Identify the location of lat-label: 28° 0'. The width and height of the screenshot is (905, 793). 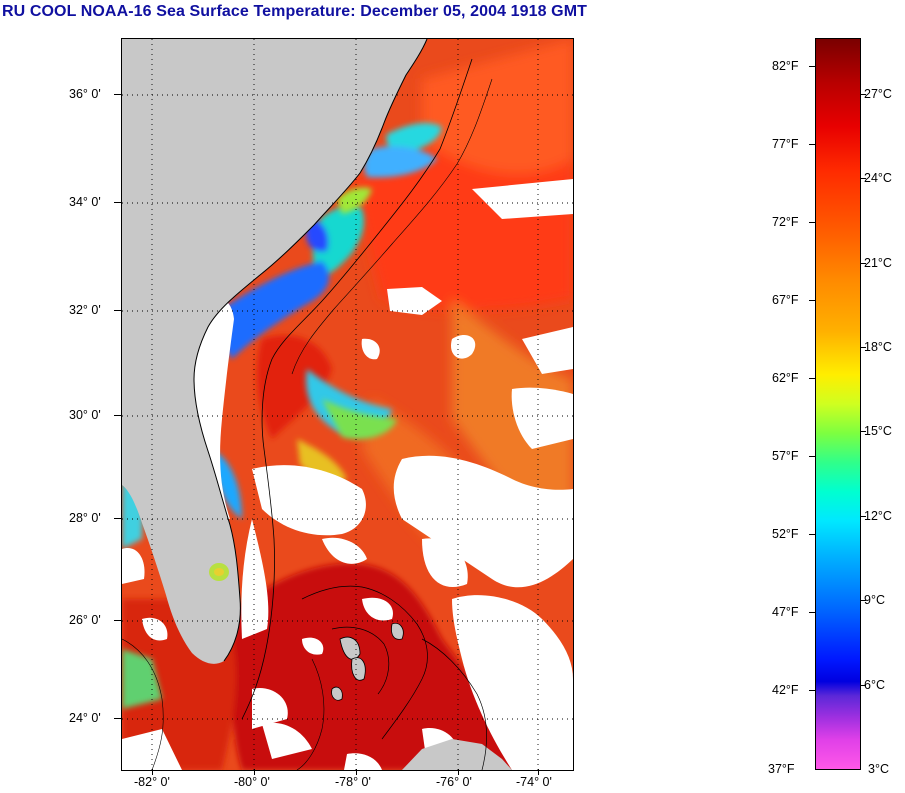
(85, 518).